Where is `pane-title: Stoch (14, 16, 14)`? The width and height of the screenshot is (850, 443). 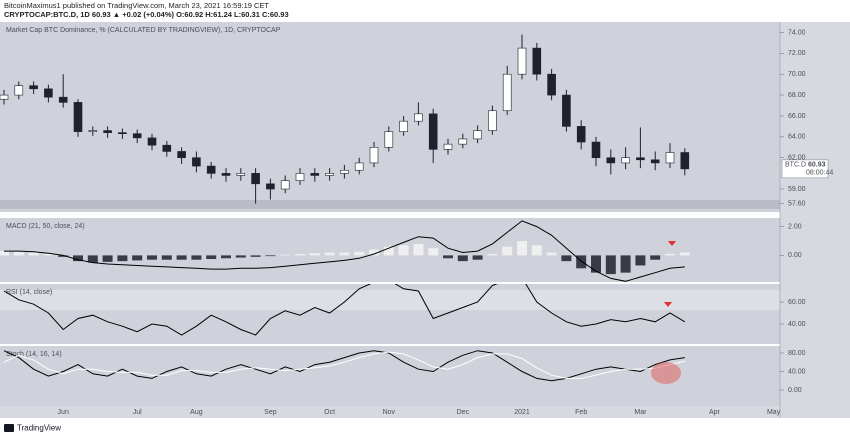 pane-title: Stoch (14, 16, 14) is located at coordinates (34, 354).